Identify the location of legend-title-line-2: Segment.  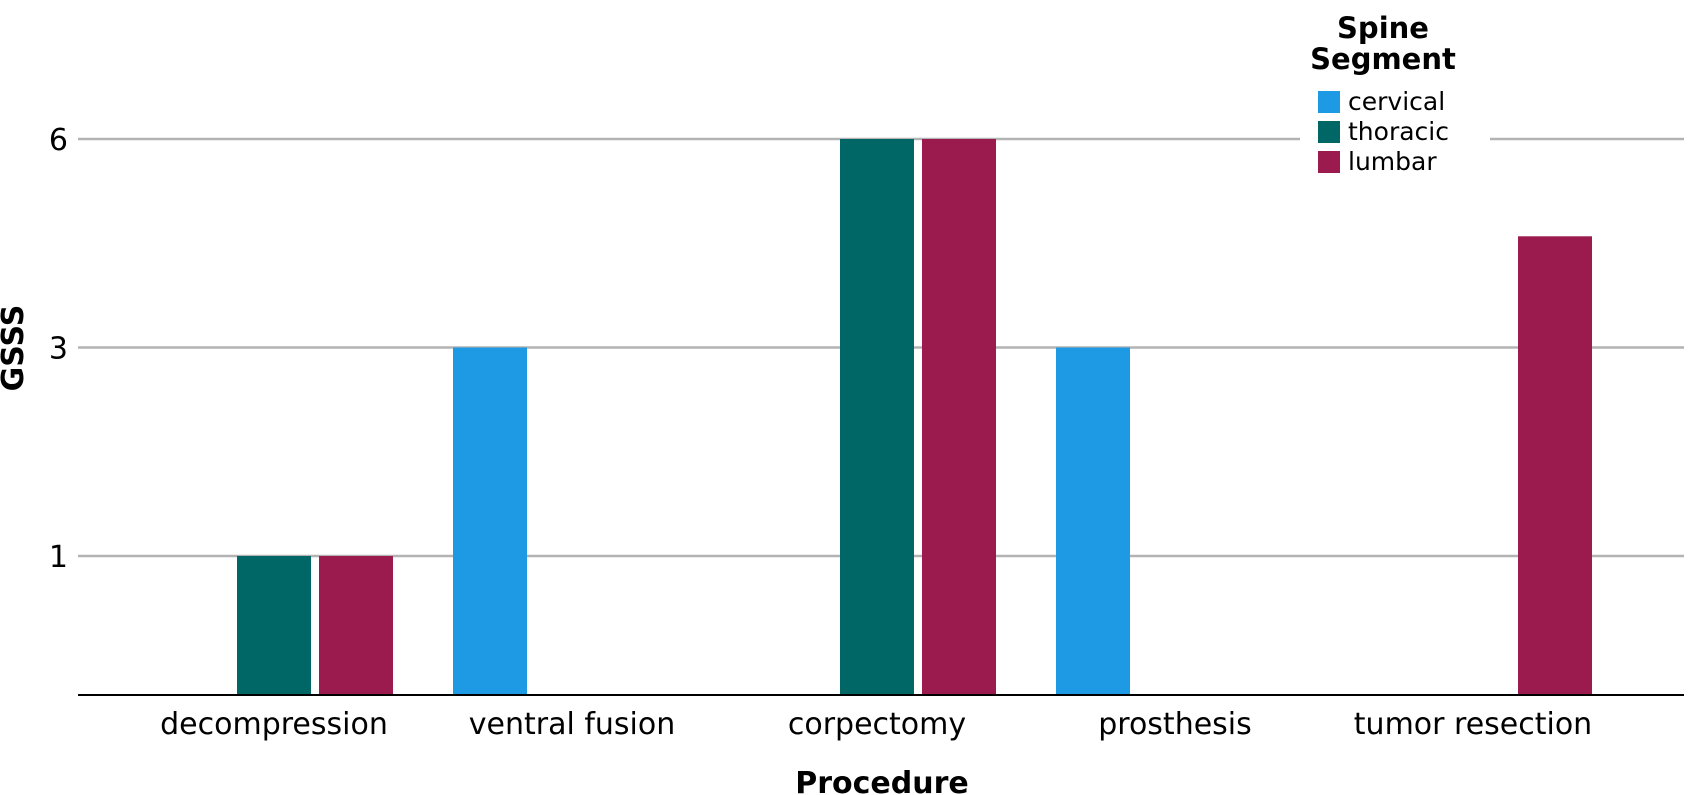
(1383, 59).